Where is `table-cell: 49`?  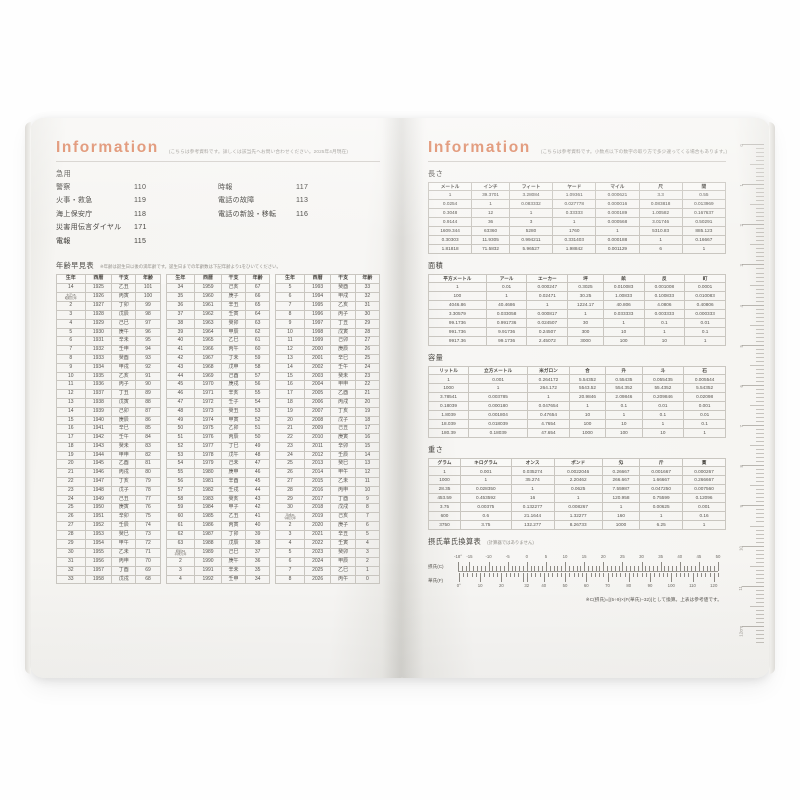
table-cell: 49 is located at coordinates (180, 420).